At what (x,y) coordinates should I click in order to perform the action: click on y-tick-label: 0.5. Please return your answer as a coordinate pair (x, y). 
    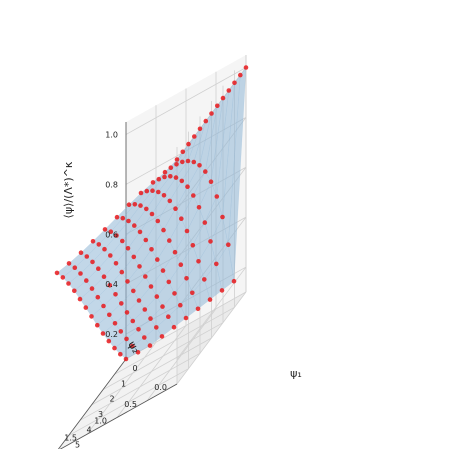
    Looking at the image, I should click on (130, 404).